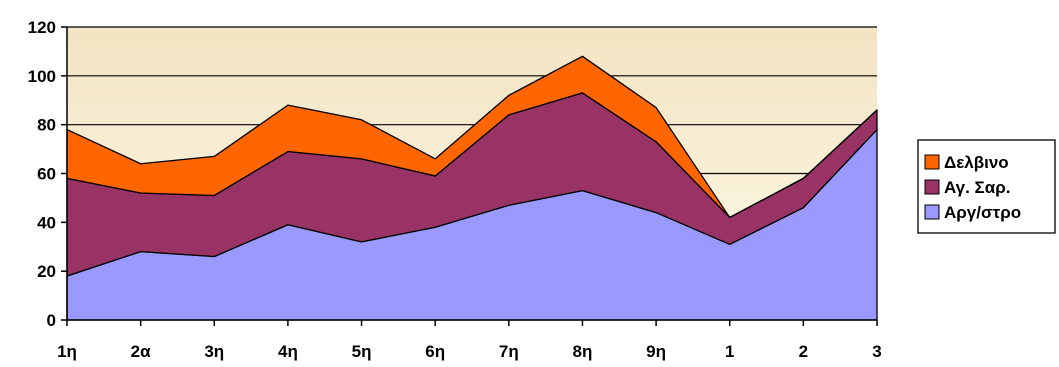 The width and height of the screenshot is (1059, 367). What do you see at coordinates (67, 351) in the screenshot?
I see `x-tick-label: 1η` at bounding box center [67, 351].